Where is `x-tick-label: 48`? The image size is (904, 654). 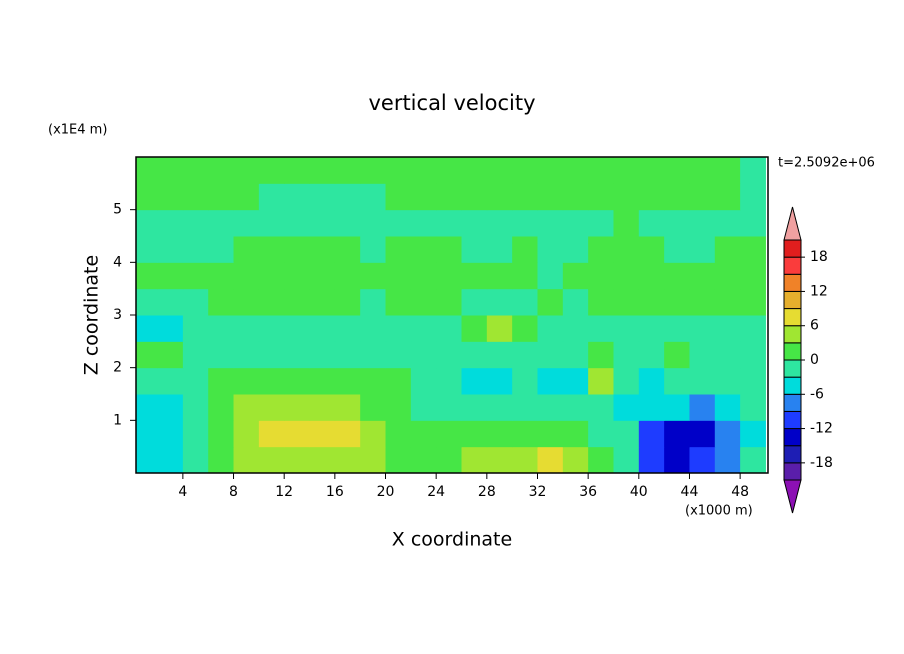
x-tick-label: 48 is located at coordinates (740, 492).